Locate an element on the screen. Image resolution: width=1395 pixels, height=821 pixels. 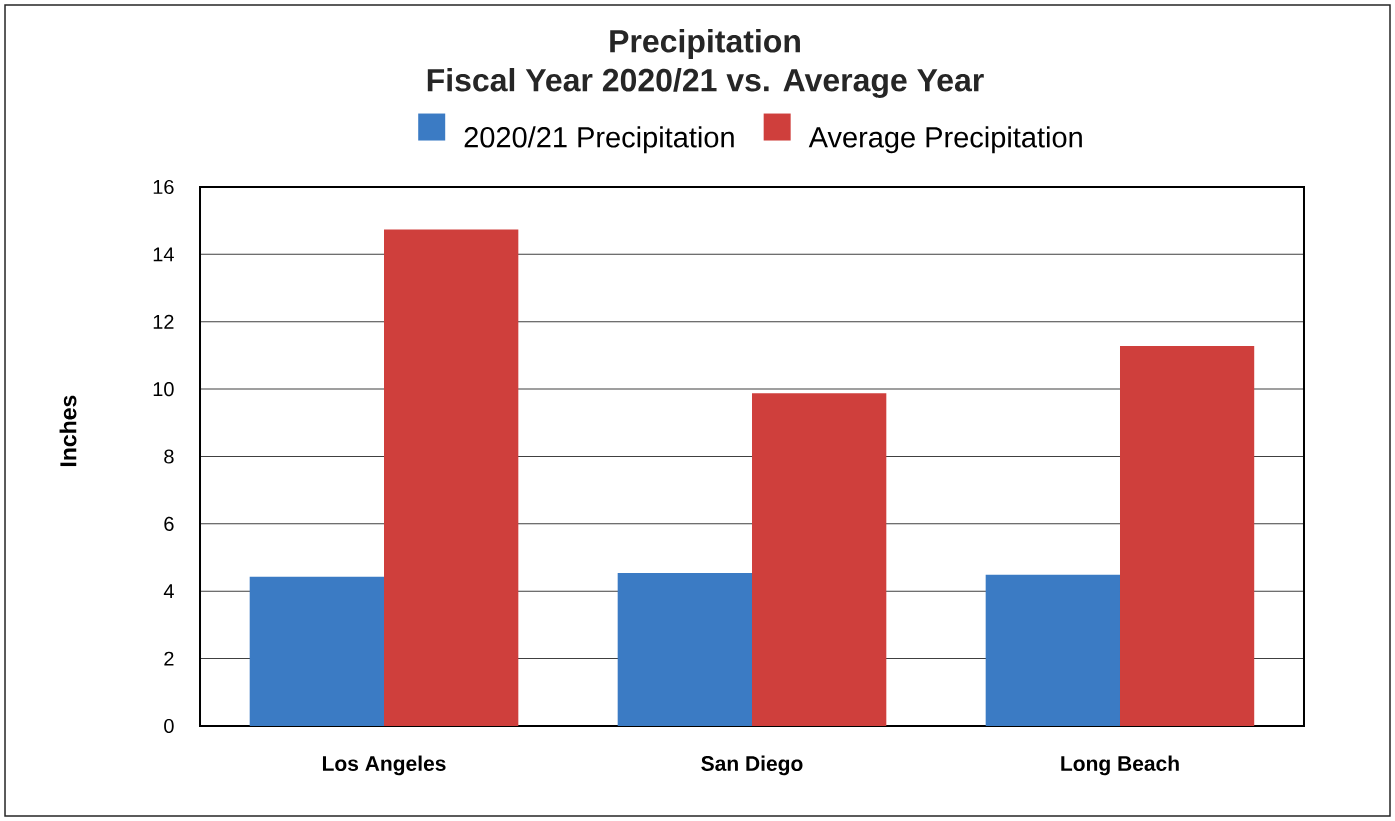
legend-label: 2020/21 Precipitation is located at coordinates (599, 140).